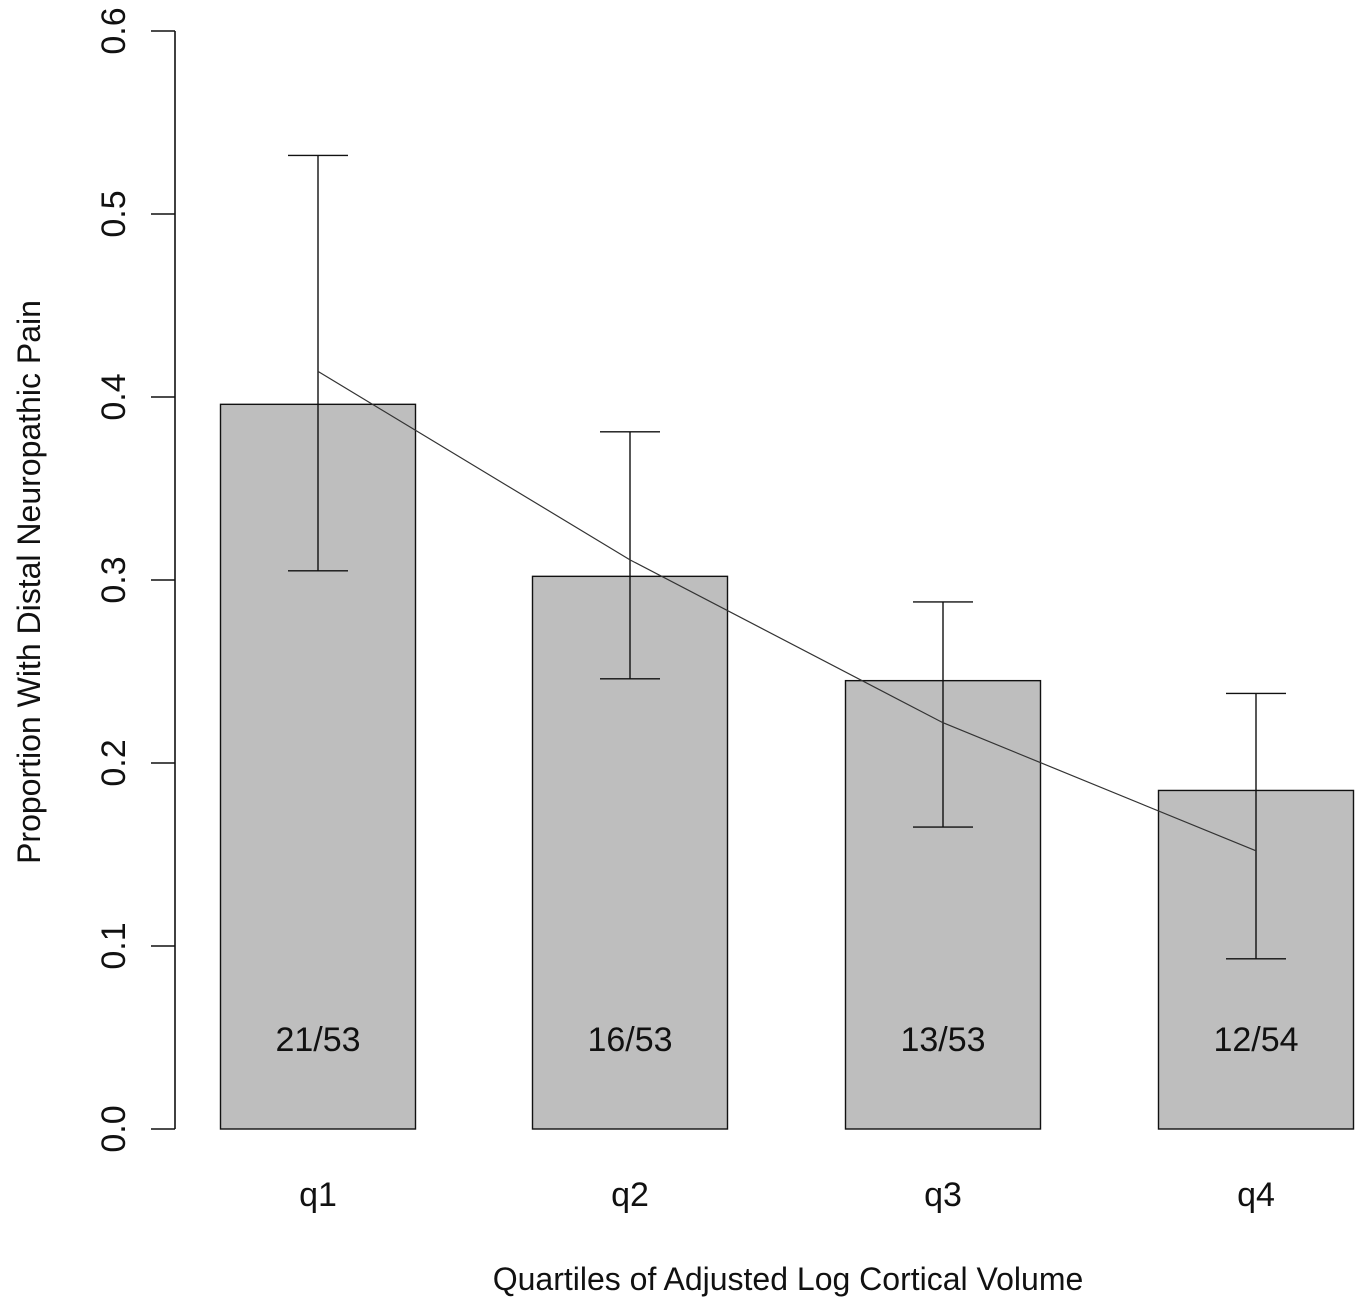 This screenshot has height=1301, width=1360. What do you see at coordinates (943, 1195) in the screenshot?
I see `x-category-label: q3` at bounding box center [943, 1195].